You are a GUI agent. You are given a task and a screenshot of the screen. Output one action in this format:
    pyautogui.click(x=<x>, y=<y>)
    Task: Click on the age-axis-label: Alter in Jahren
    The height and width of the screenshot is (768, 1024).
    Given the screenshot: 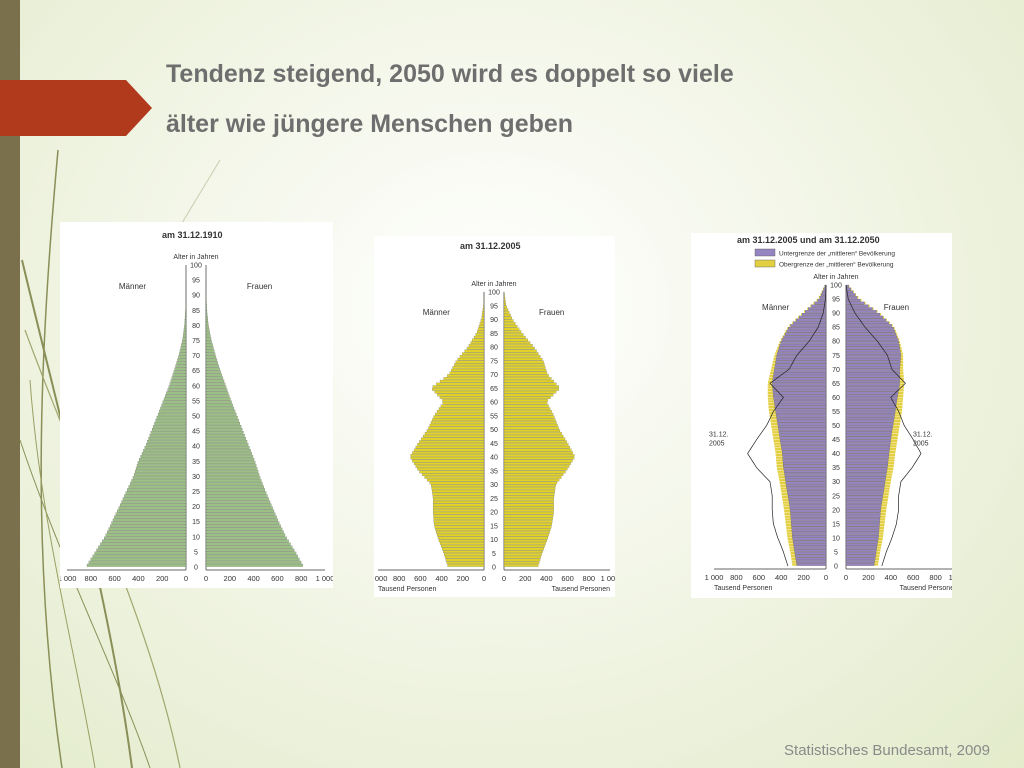 What is the action you would take?
    pyautogui.click(x=835, y=277)
    